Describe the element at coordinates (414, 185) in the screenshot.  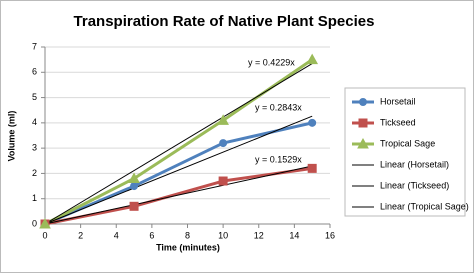
I see `legend-label: Linear (Tickseed)` at that location.